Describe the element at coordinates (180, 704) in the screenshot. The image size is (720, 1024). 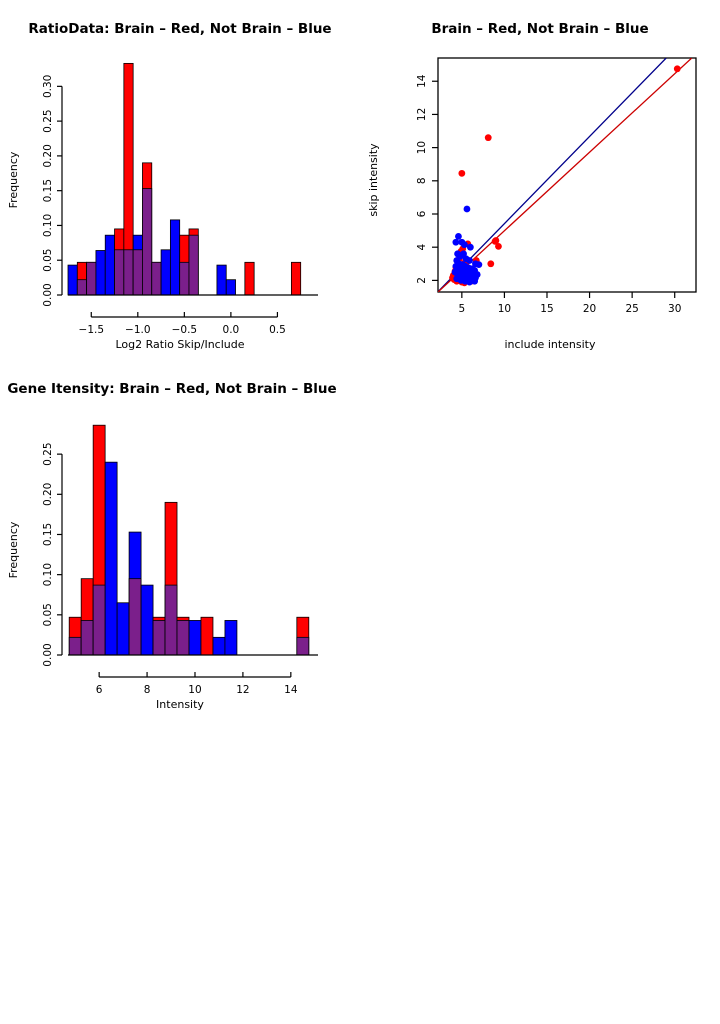
I see `gene-histogram-xlabel: Intensity` at that location.